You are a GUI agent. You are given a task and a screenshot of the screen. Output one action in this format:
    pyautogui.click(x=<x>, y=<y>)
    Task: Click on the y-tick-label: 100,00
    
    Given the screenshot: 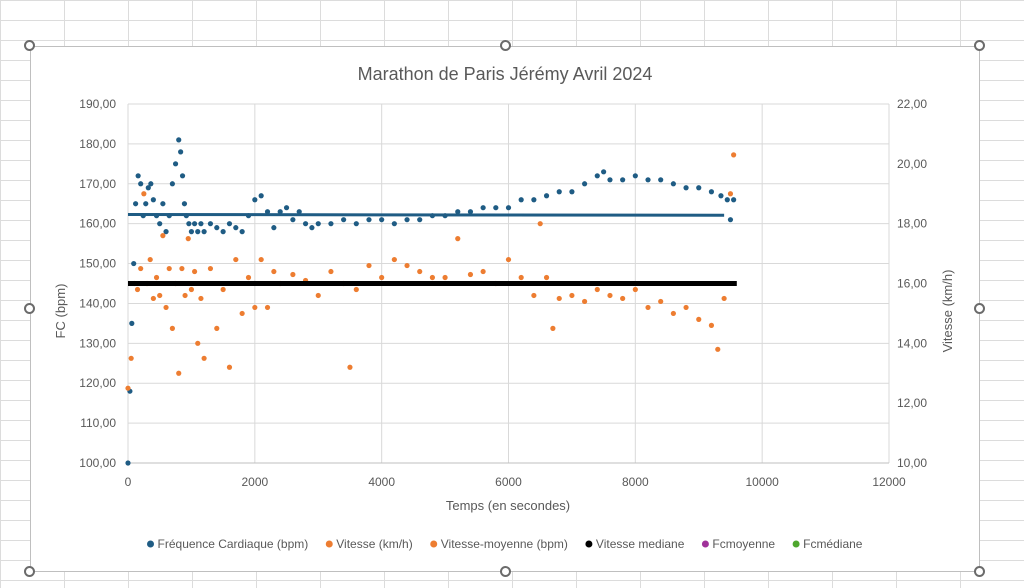 What is the action you would take?
    pyautogui.click(x=97, y=463)
    